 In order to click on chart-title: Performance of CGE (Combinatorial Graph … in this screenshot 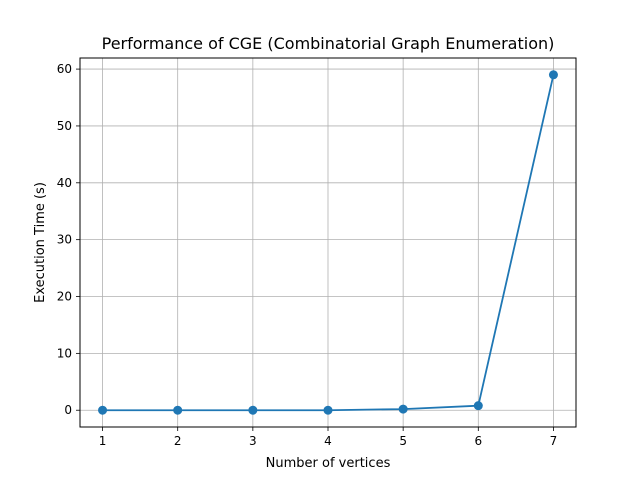, I will do `click(328, 43)`.